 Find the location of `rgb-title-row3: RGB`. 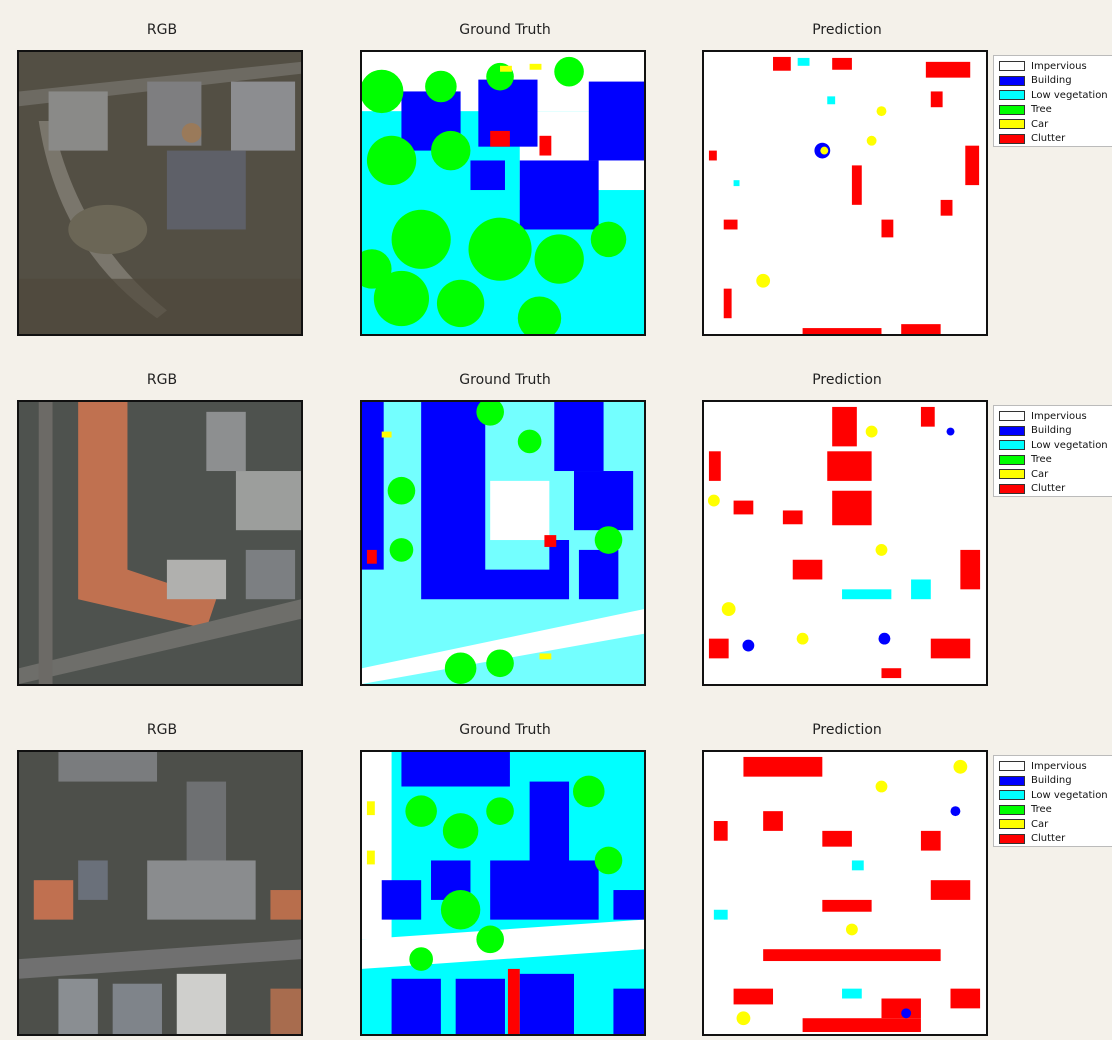

rgb-title-row3: RGB is located at coordinates (162, 730).